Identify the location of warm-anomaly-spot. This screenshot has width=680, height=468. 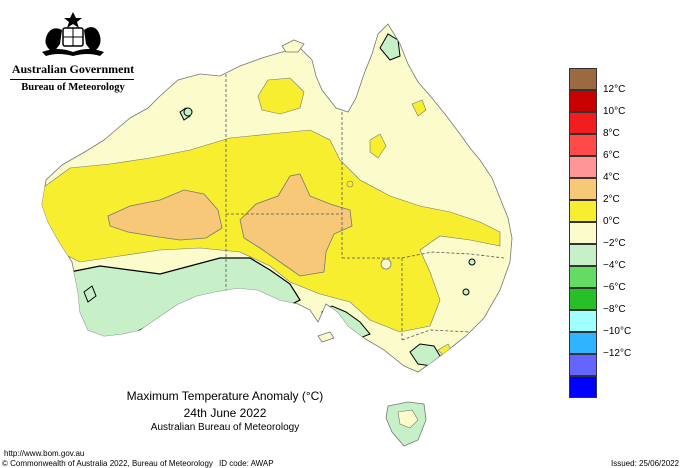
(350, 184).